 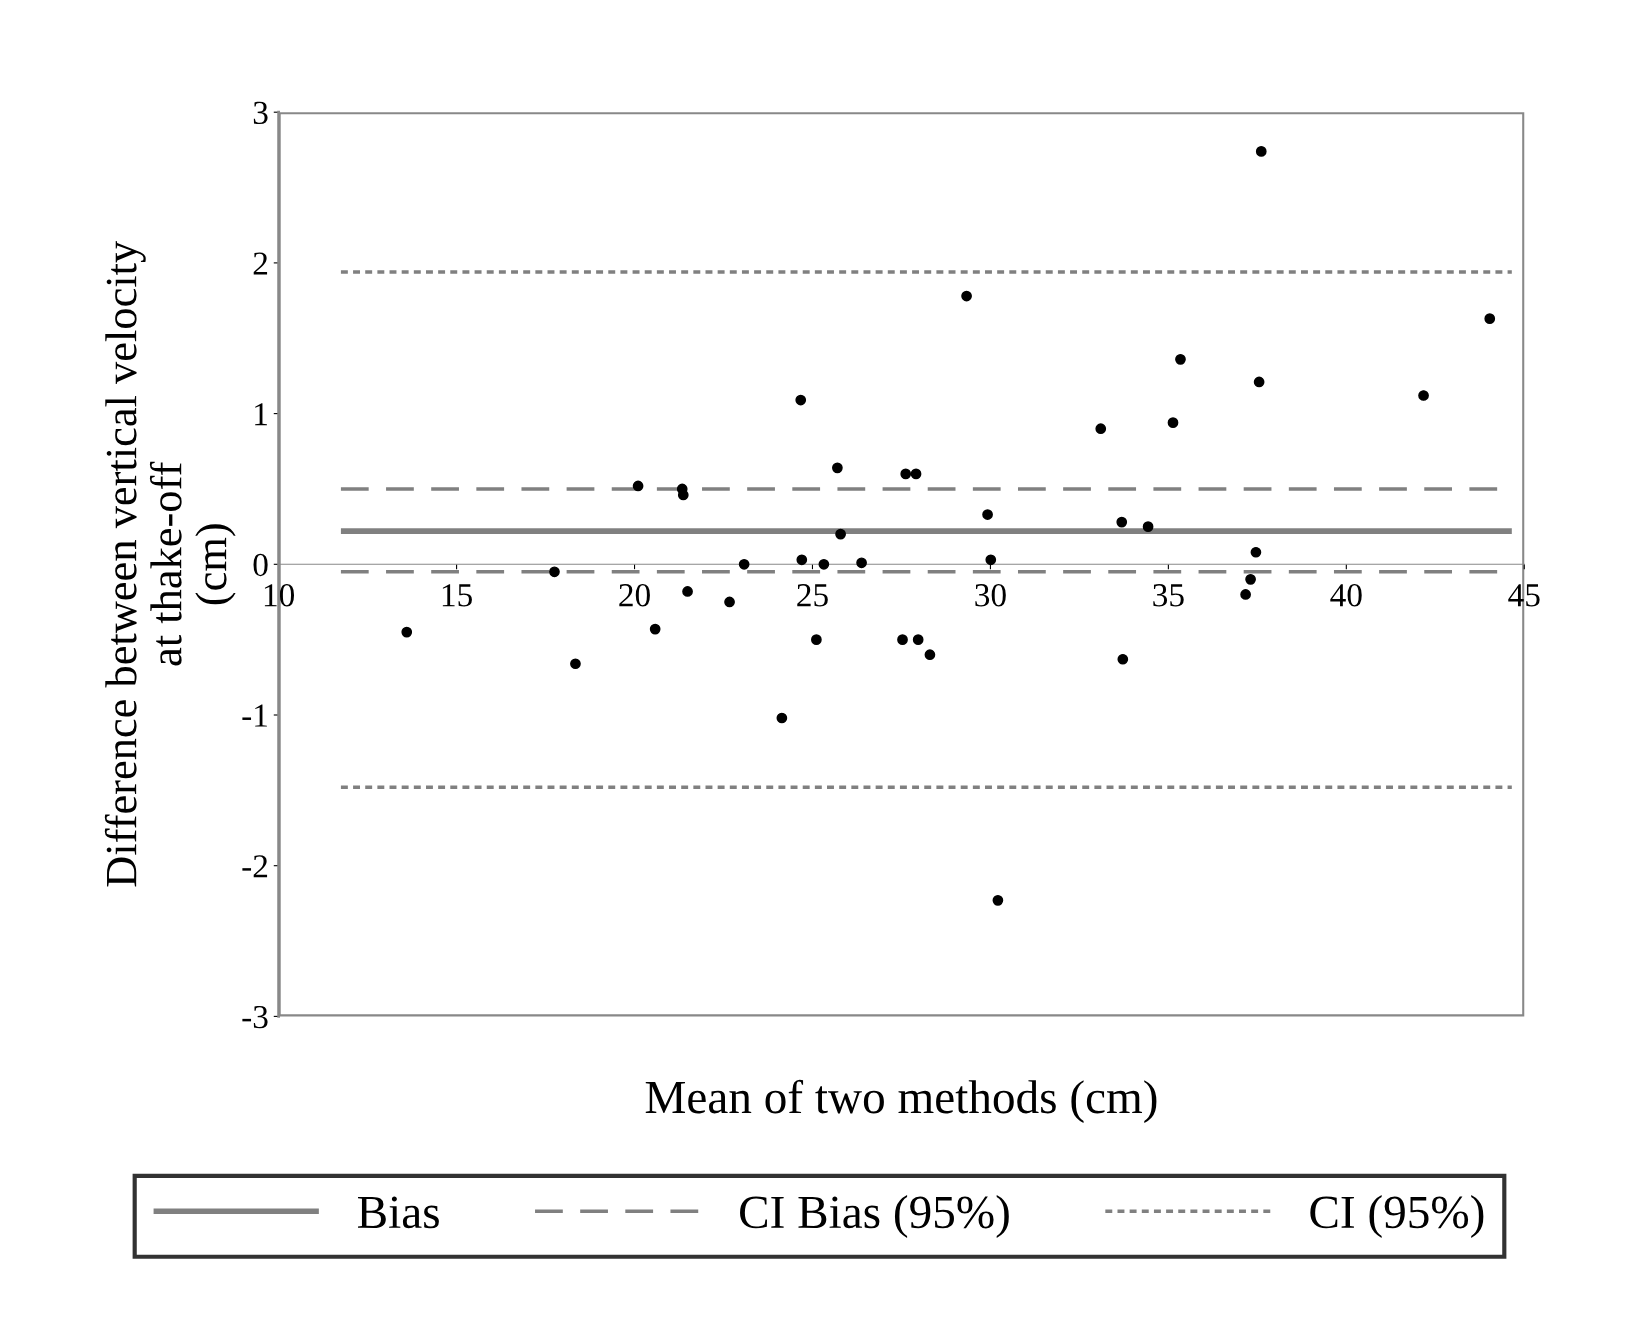 I want to click on y-tick-label: -1, so click(x=254, y=715).